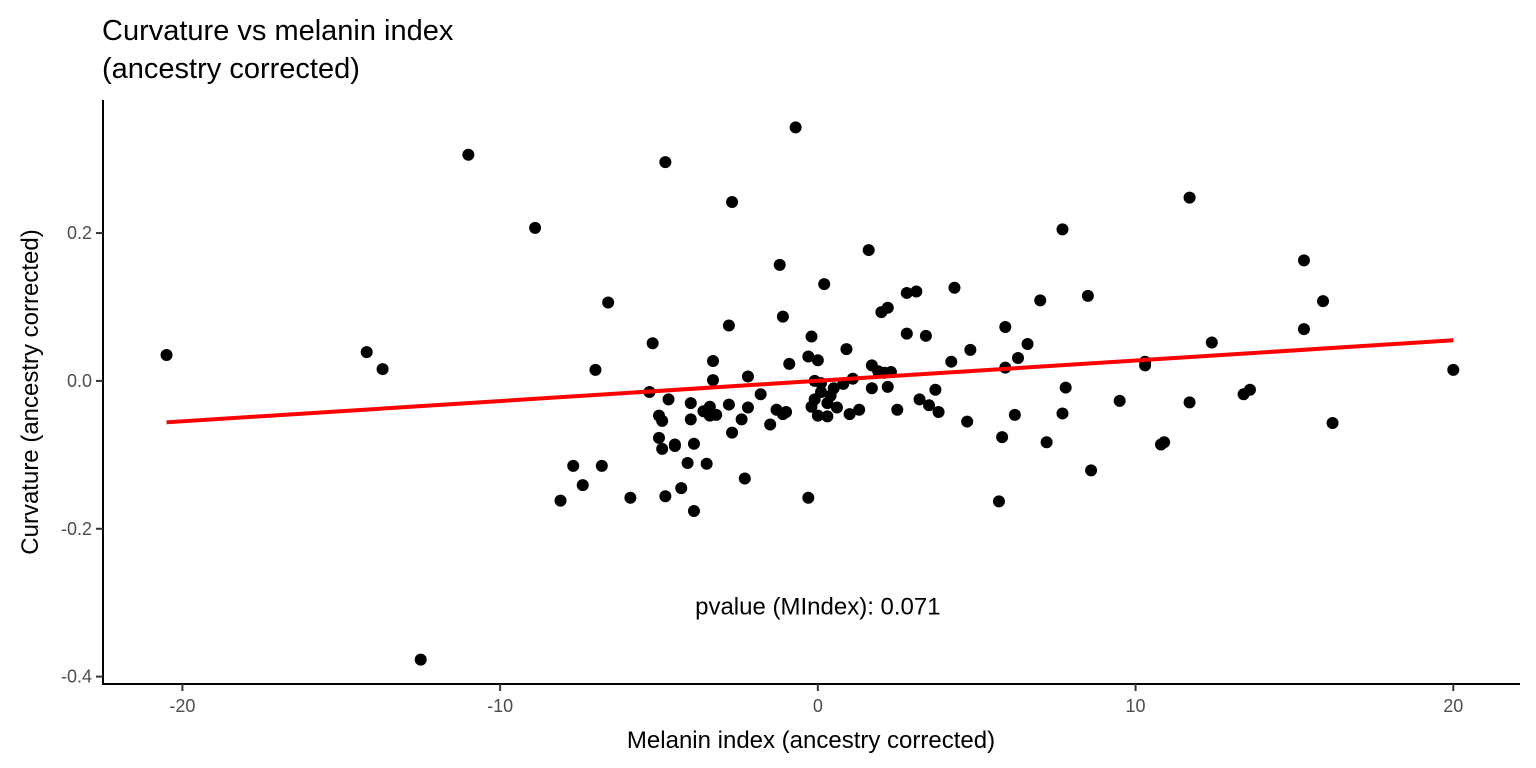 The width and height of the screenshot is (1536, 768). What do you see at coordinates (30, 391) in the screenshot?
I see `y-axis-title: Curvature (ancestry corrected)` at bounding box center [30, 391].